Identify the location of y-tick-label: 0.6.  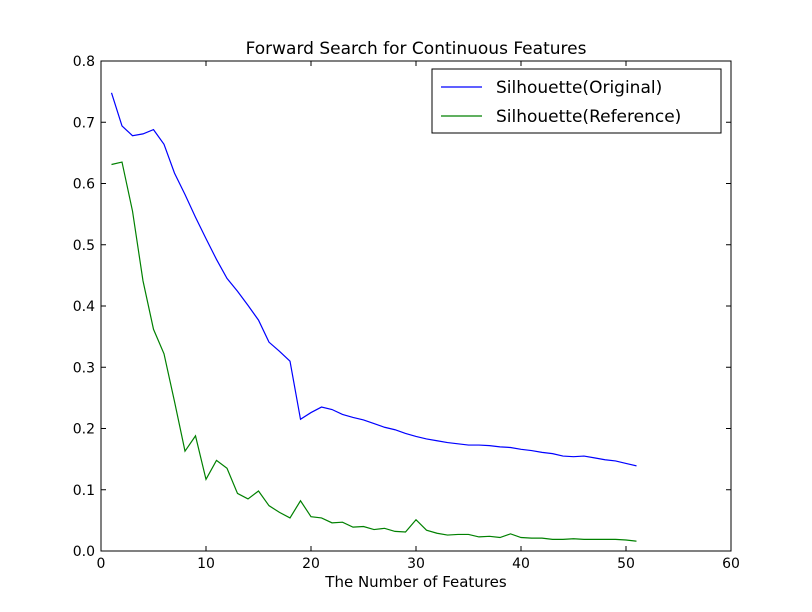
(84, 185).